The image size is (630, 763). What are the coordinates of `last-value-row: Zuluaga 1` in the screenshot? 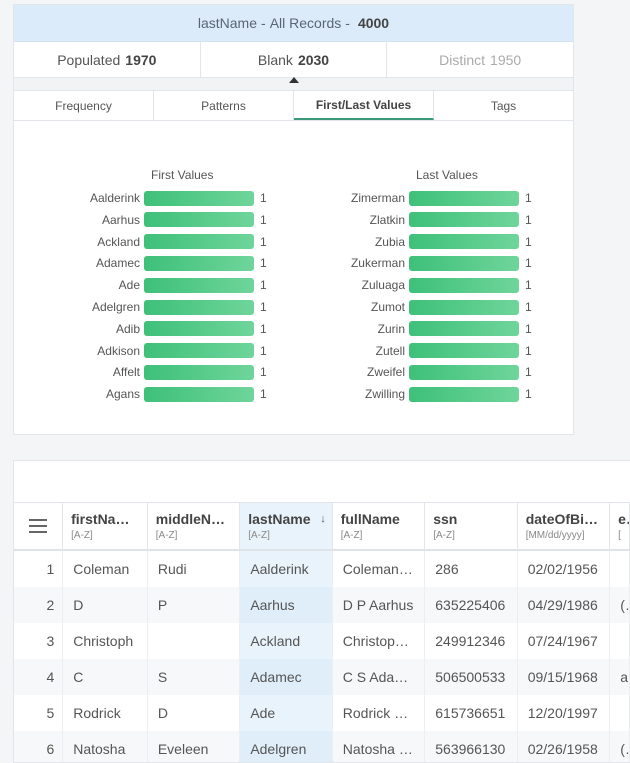 It's located at (405, 285).